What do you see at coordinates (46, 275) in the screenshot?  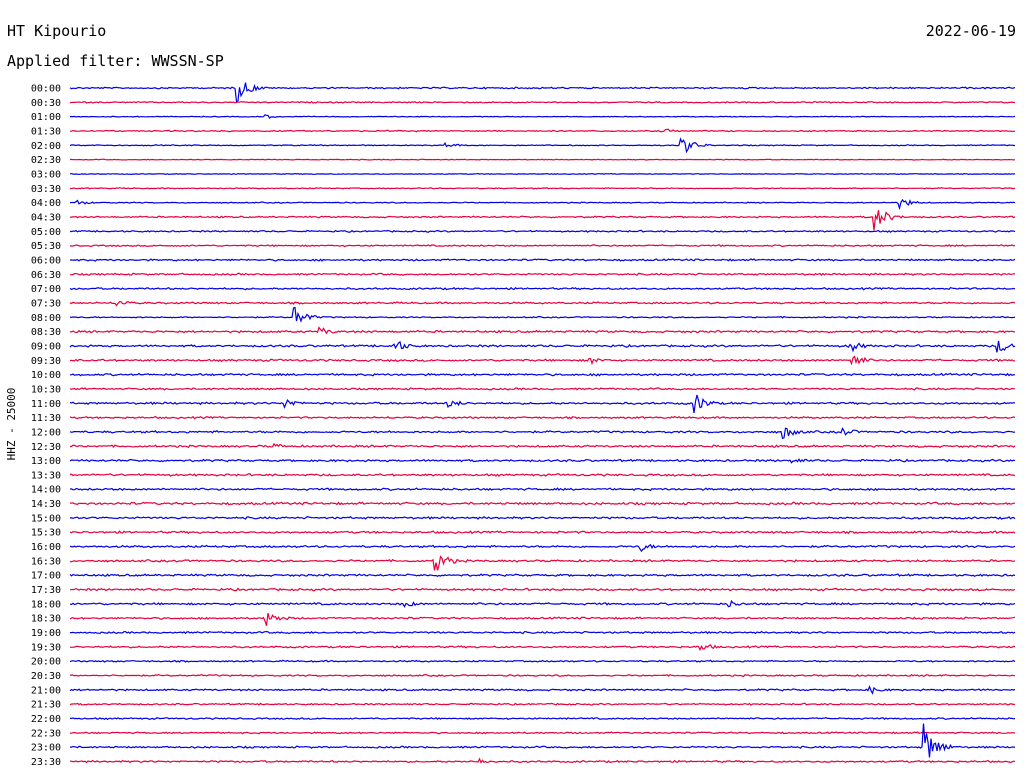 I see `row-time-label: 06:30` at bounding box center [46, 275].